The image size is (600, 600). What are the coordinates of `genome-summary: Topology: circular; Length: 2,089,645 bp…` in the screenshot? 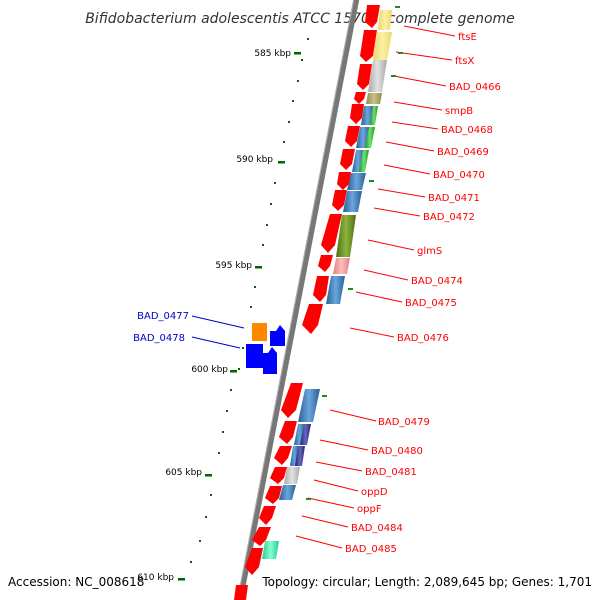 It's located at (426, 582).